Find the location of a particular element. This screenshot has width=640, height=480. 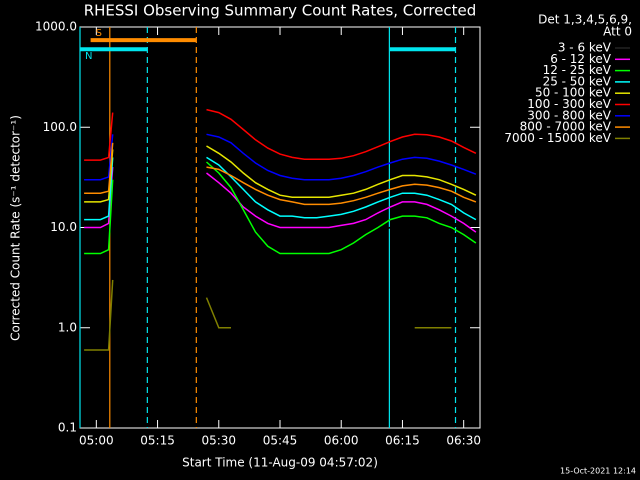

interval-label: N is located at coordinates (88, 56).